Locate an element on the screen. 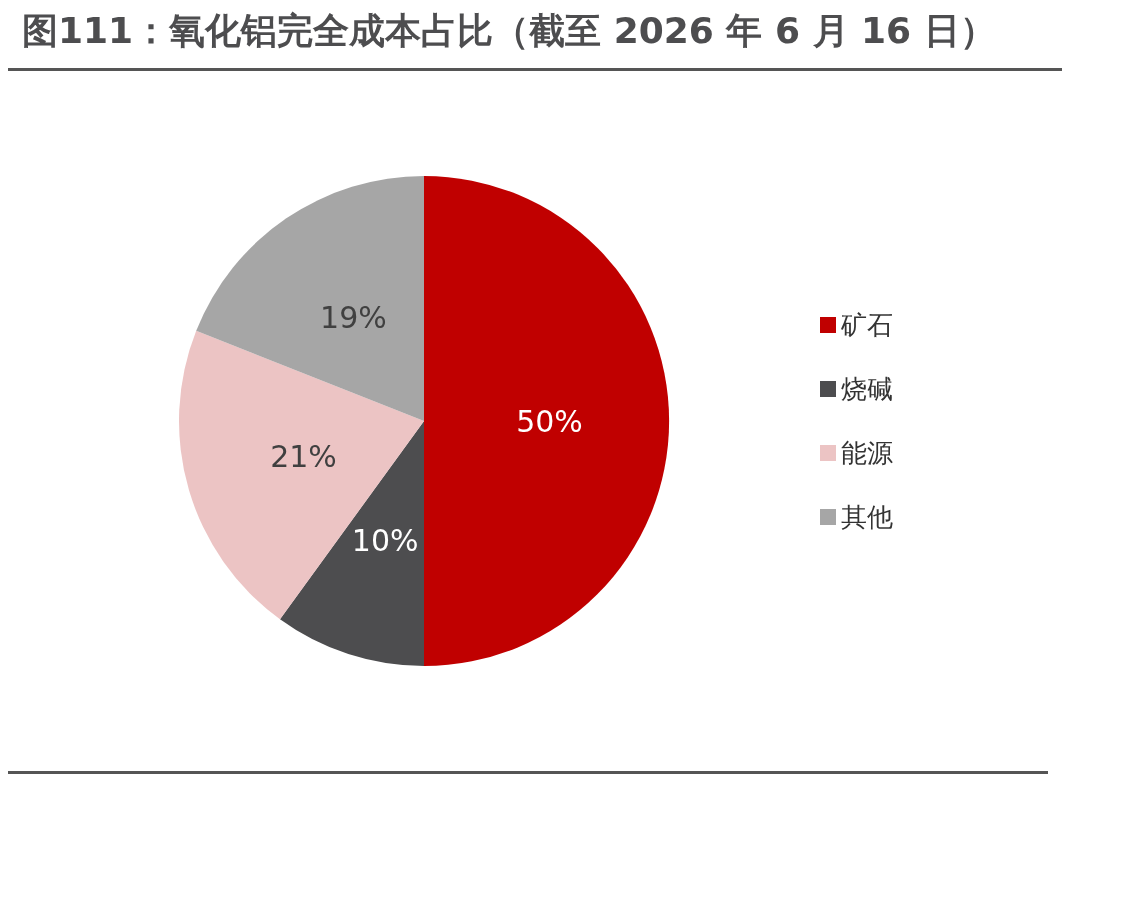 The height and width of the screenshot is (900, 1131). data-label: 21% is located at coordinates (303, 456).